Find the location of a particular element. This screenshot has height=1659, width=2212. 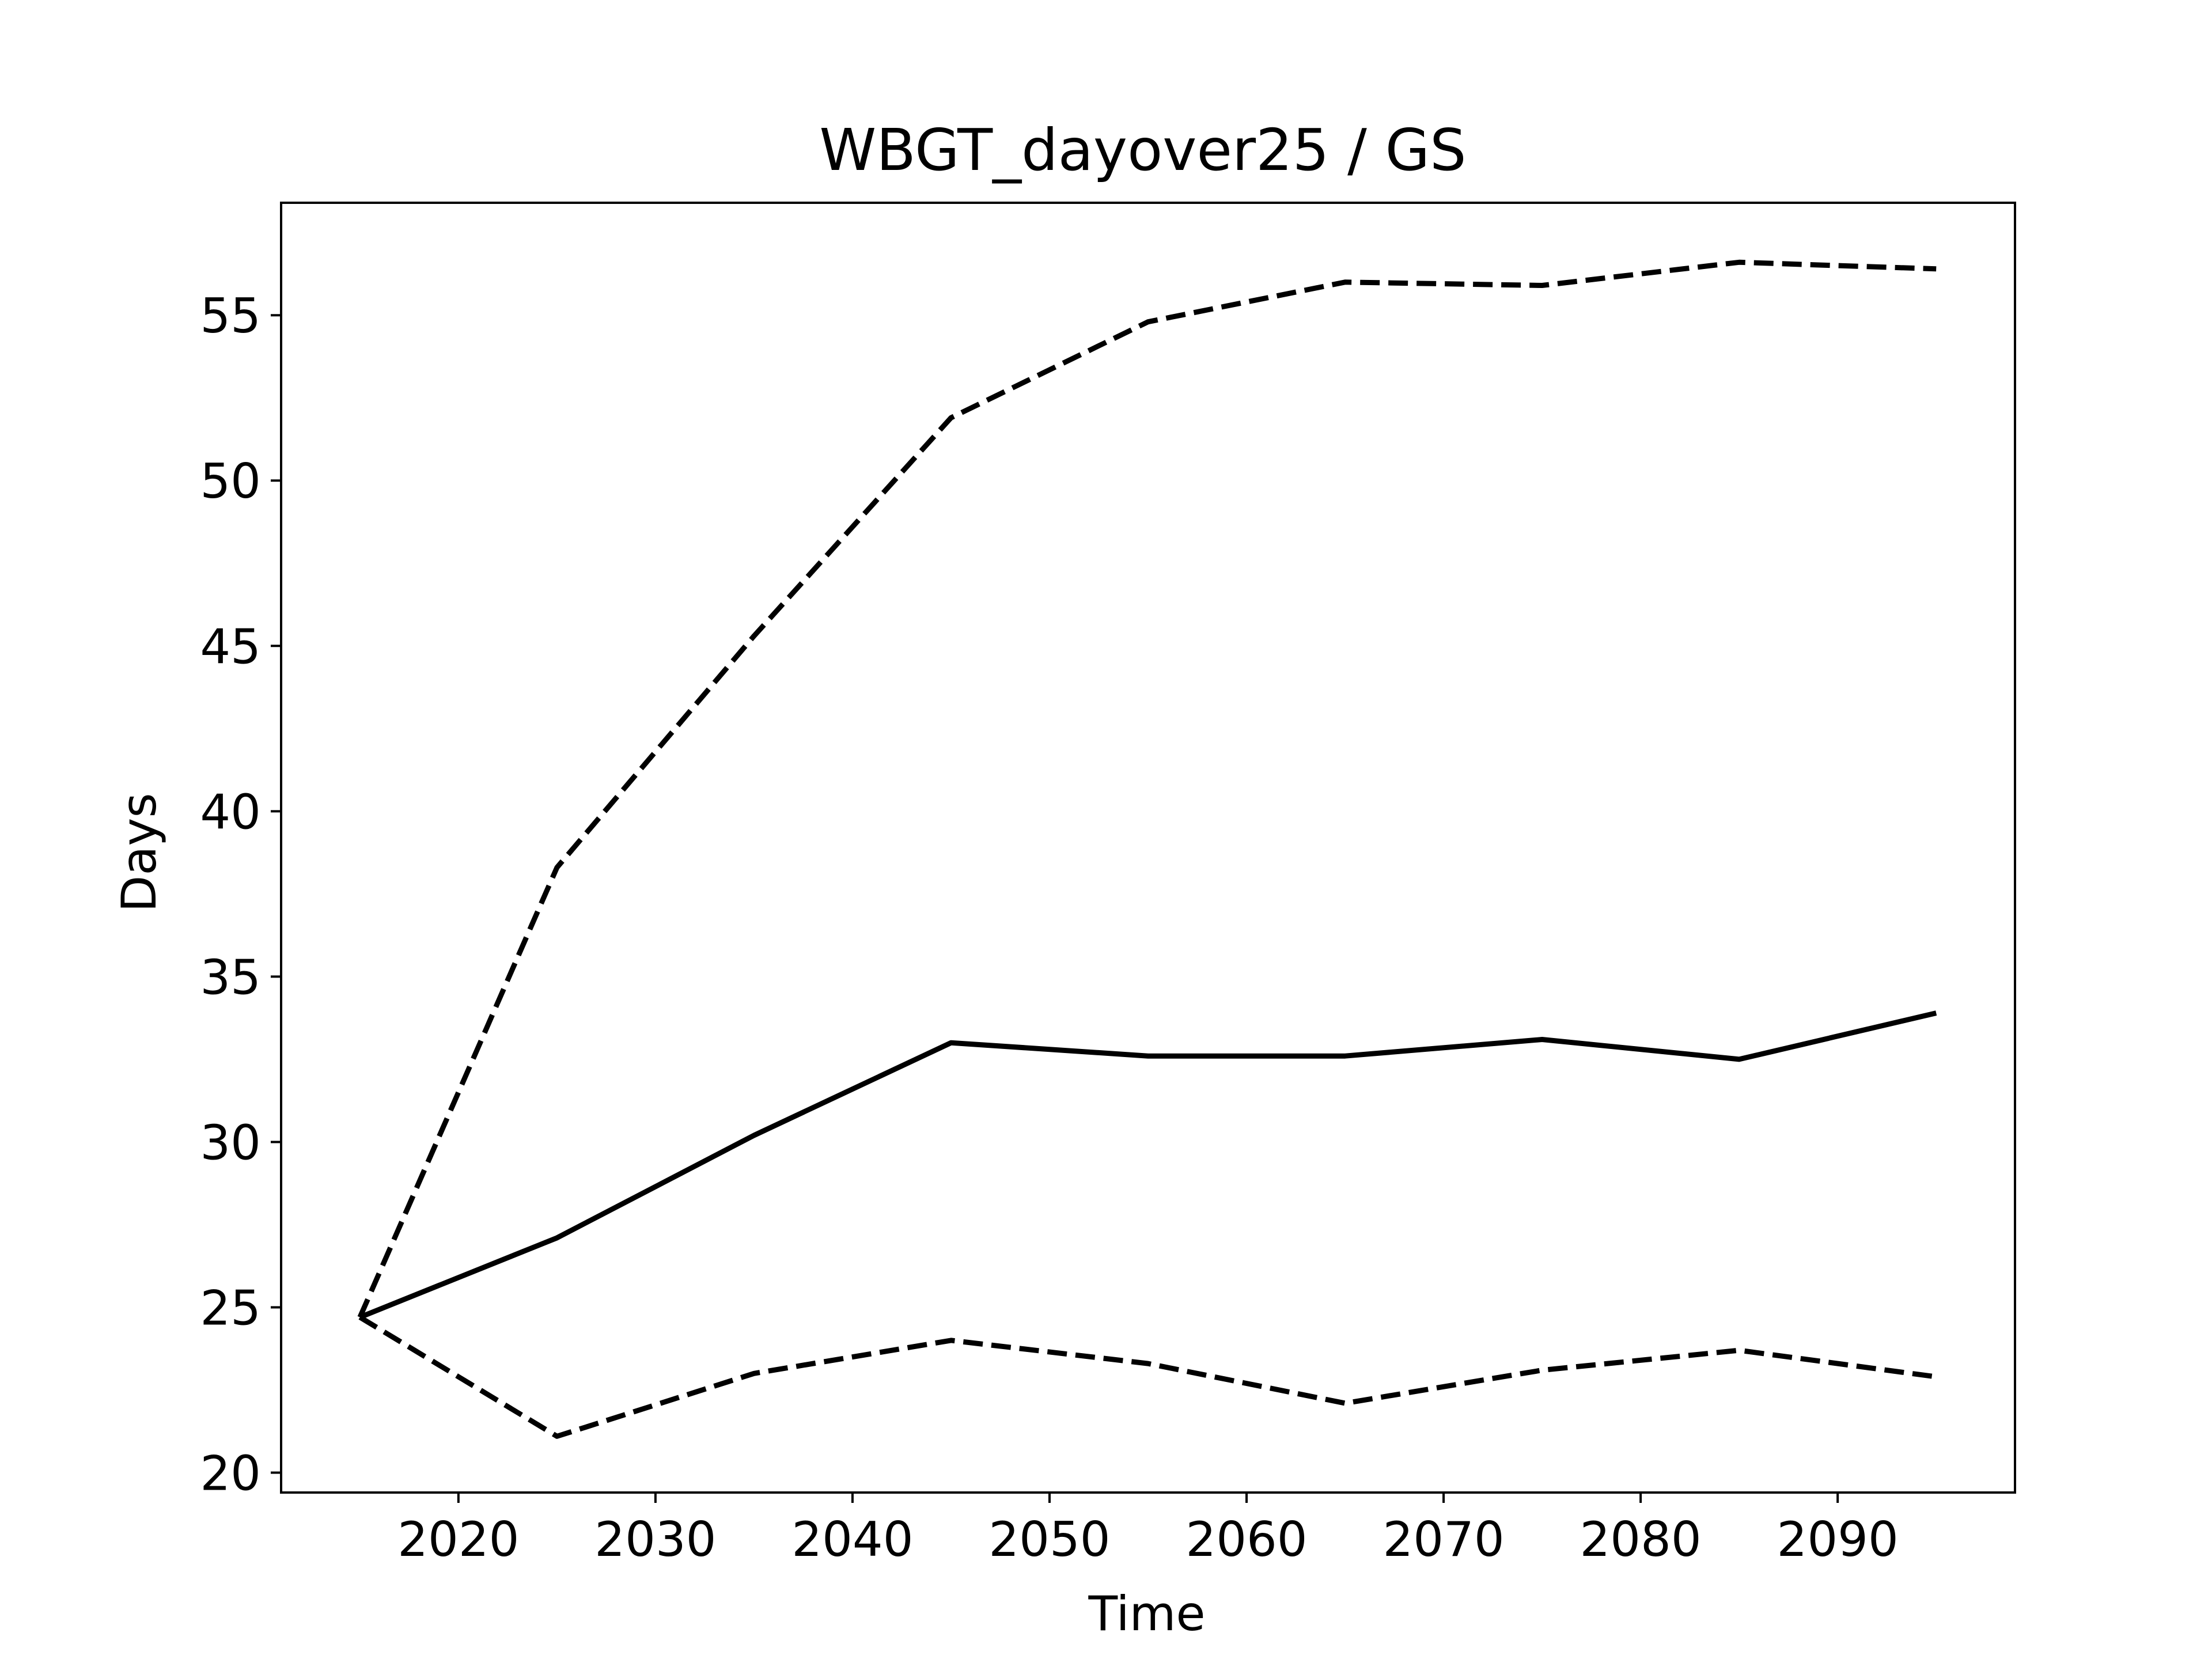

y-tick-label: 50 is located at coordinates (230, 481).